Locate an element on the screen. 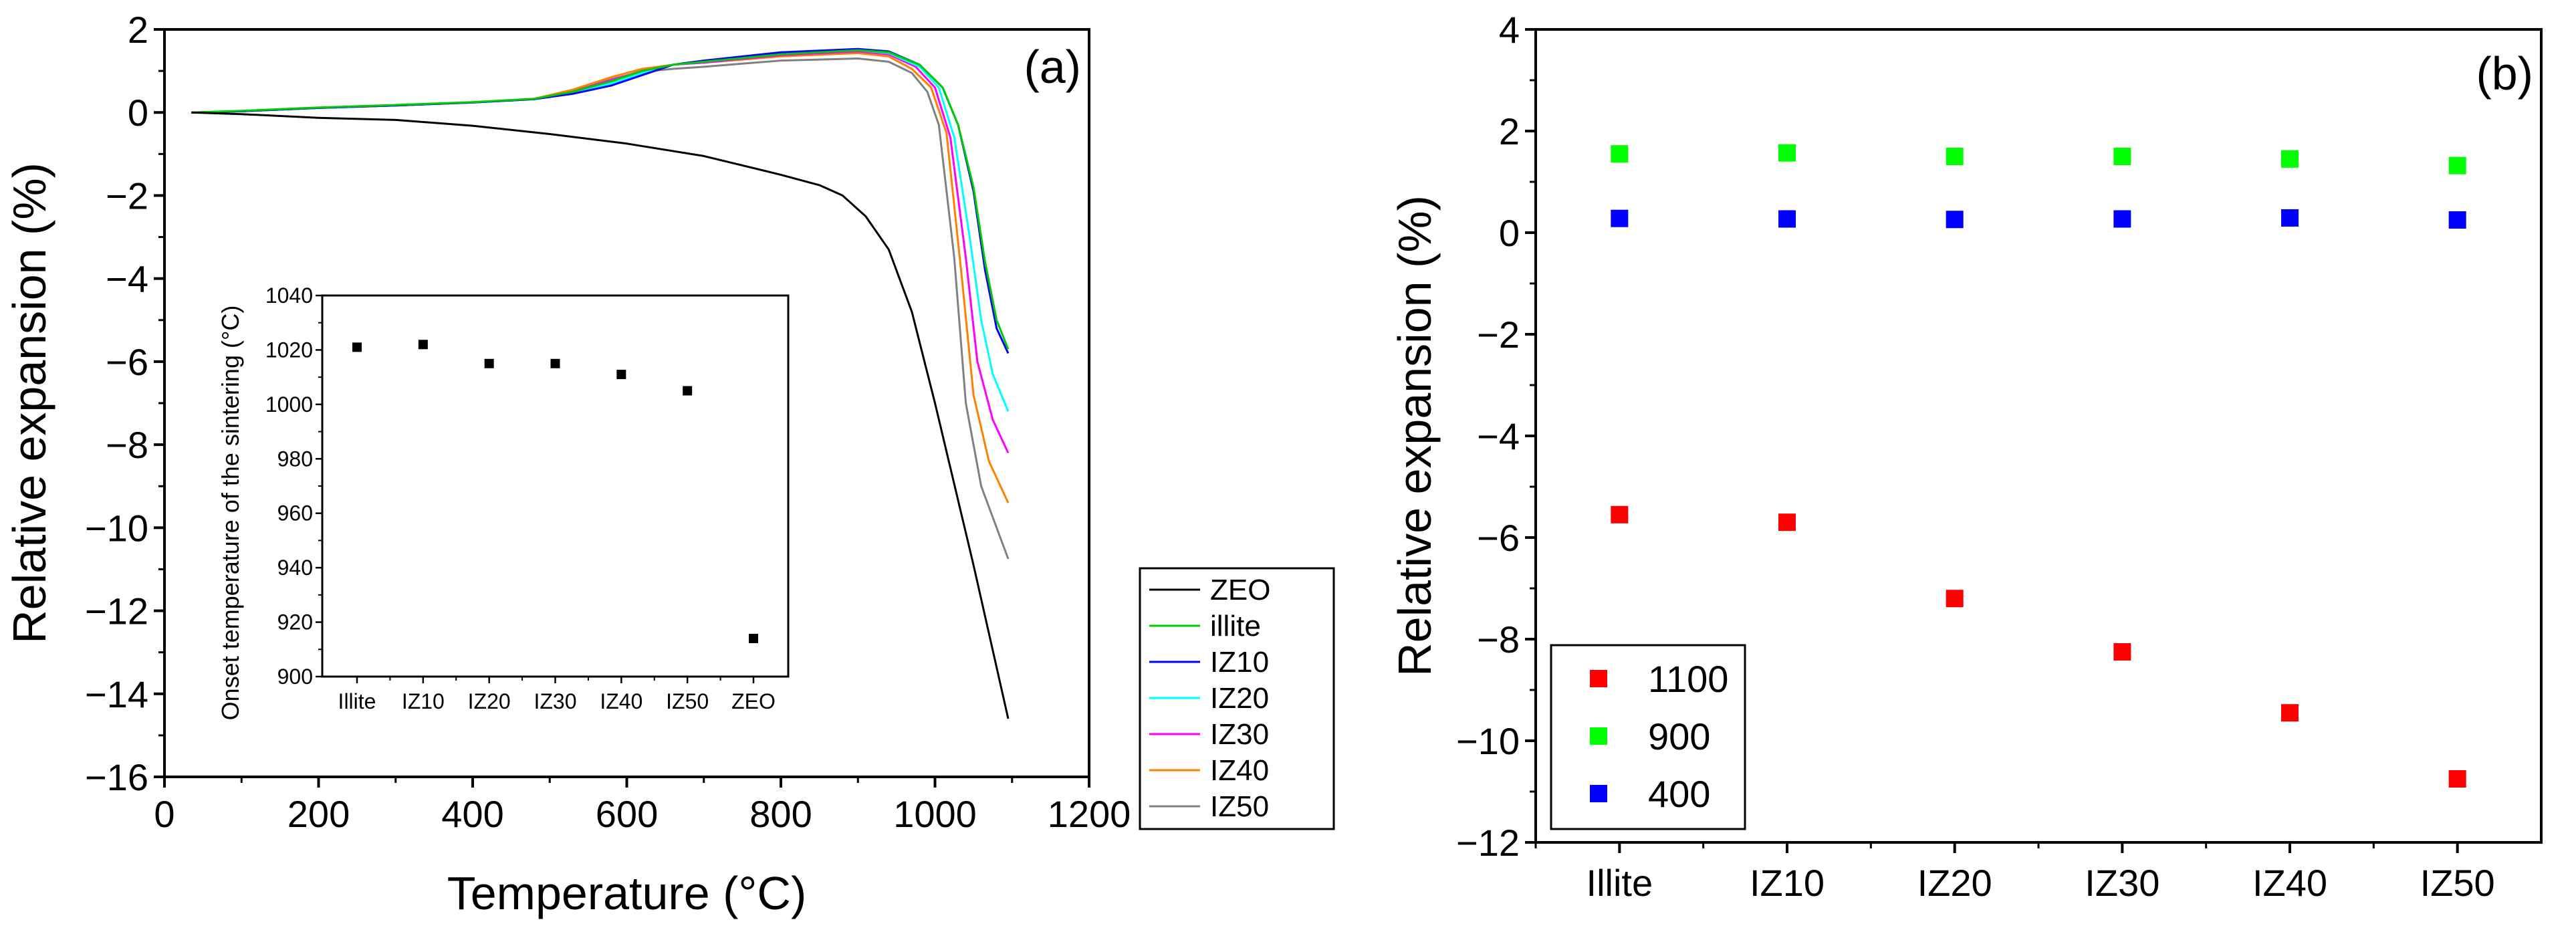 This screenshot has height=940, width=2576. point-400-iz30 is located at coordinates (2122, 219).